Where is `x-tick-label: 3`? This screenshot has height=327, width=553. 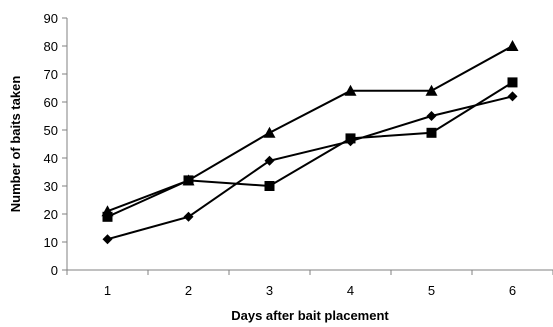
x-tick-label: 3 is located at coordinates (269, 290).